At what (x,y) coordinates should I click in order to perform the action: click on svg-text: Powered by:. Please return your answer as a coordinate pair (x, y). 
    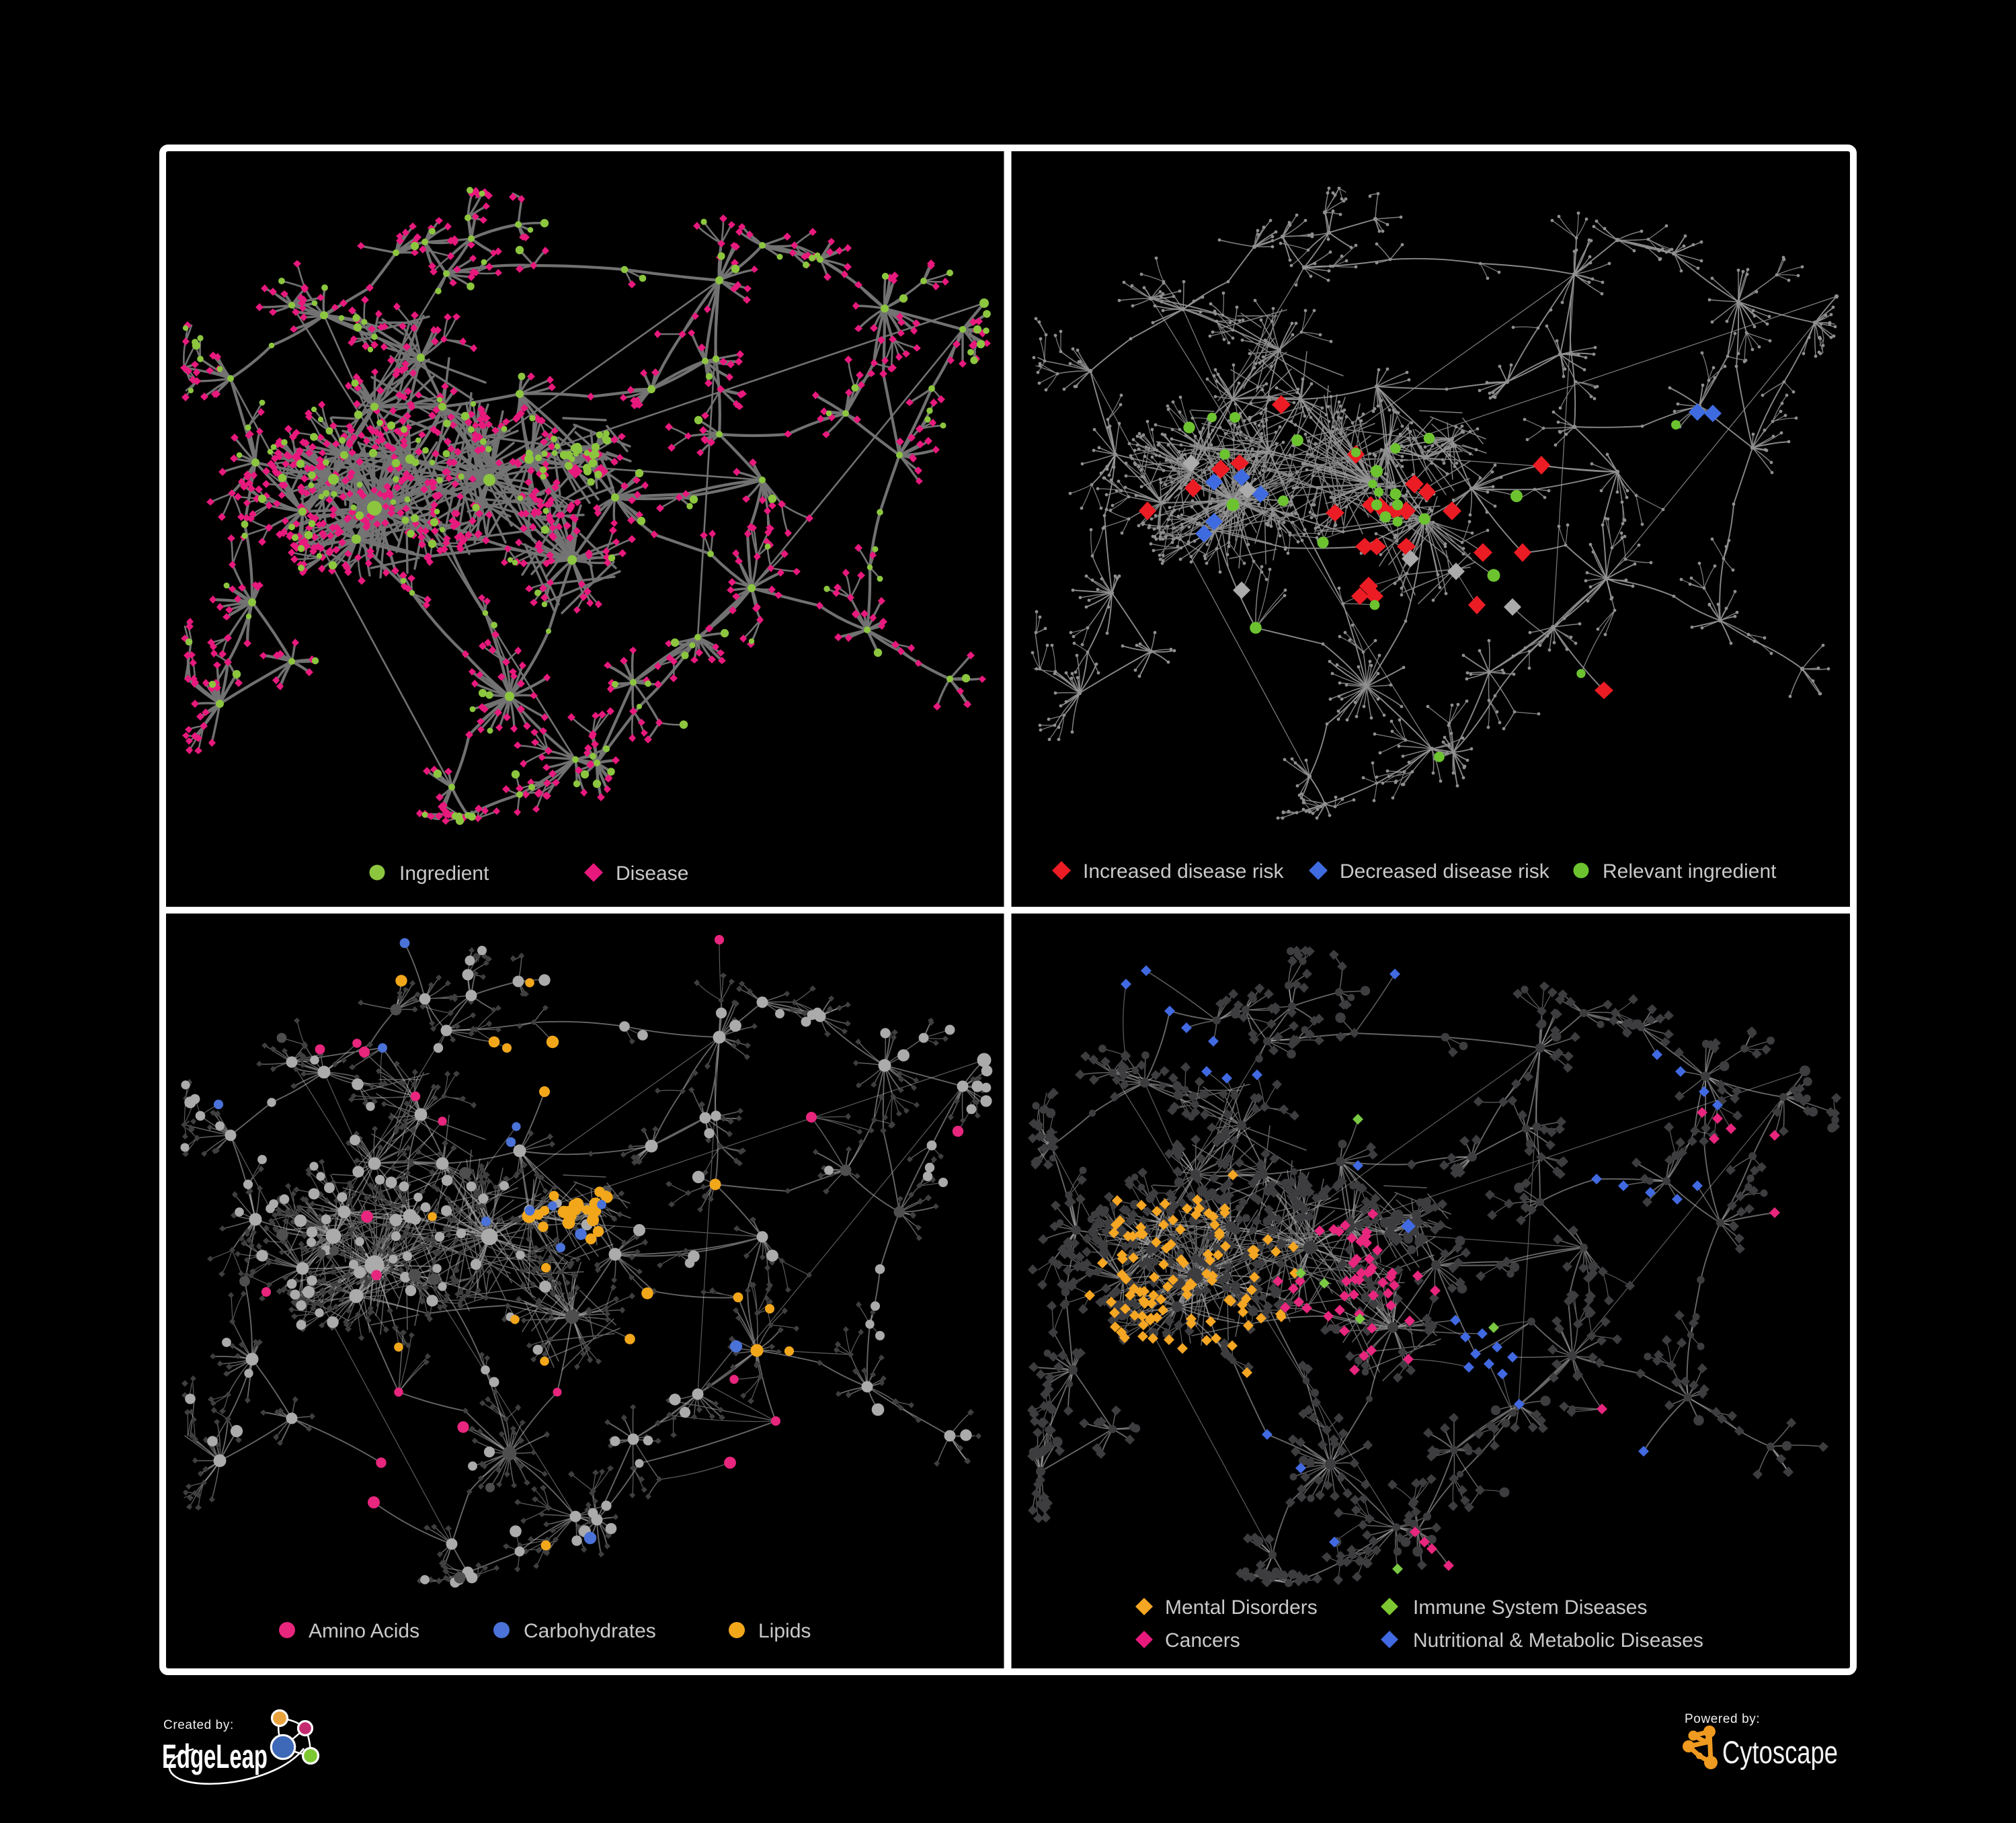
    Looking at the image, I should click on (1722, 1719).